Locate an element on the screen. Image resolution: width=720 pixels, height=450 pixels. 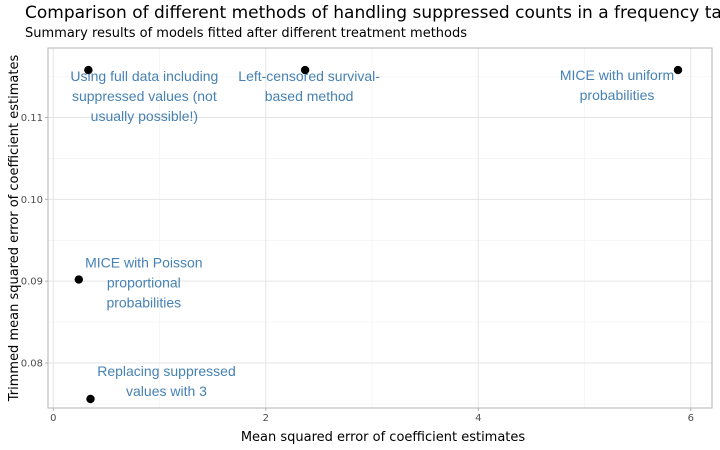
point-label-line: values with 3 is located at coordinates (166, 391).